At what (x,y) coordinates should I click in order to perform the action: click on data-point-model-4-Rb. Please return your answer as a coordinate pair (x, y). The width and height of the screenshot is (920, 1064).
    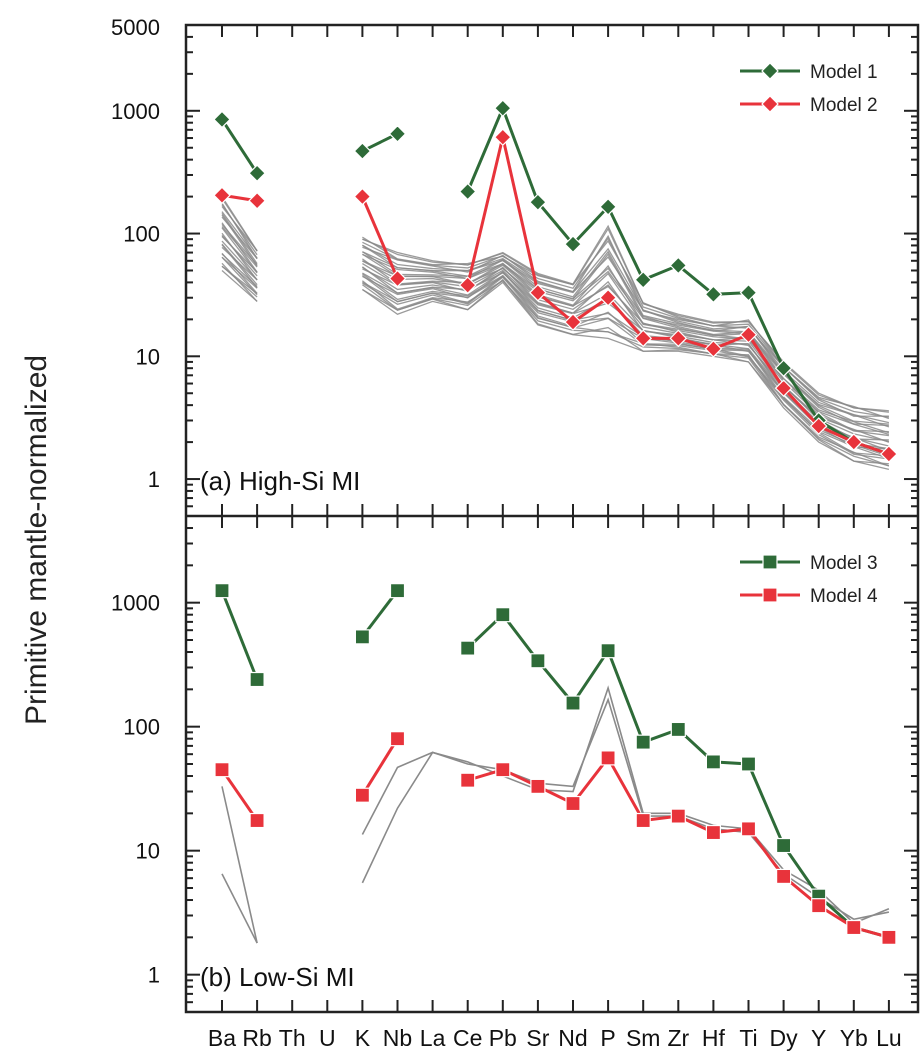
    Looking at the image, I should click on (257, 820).